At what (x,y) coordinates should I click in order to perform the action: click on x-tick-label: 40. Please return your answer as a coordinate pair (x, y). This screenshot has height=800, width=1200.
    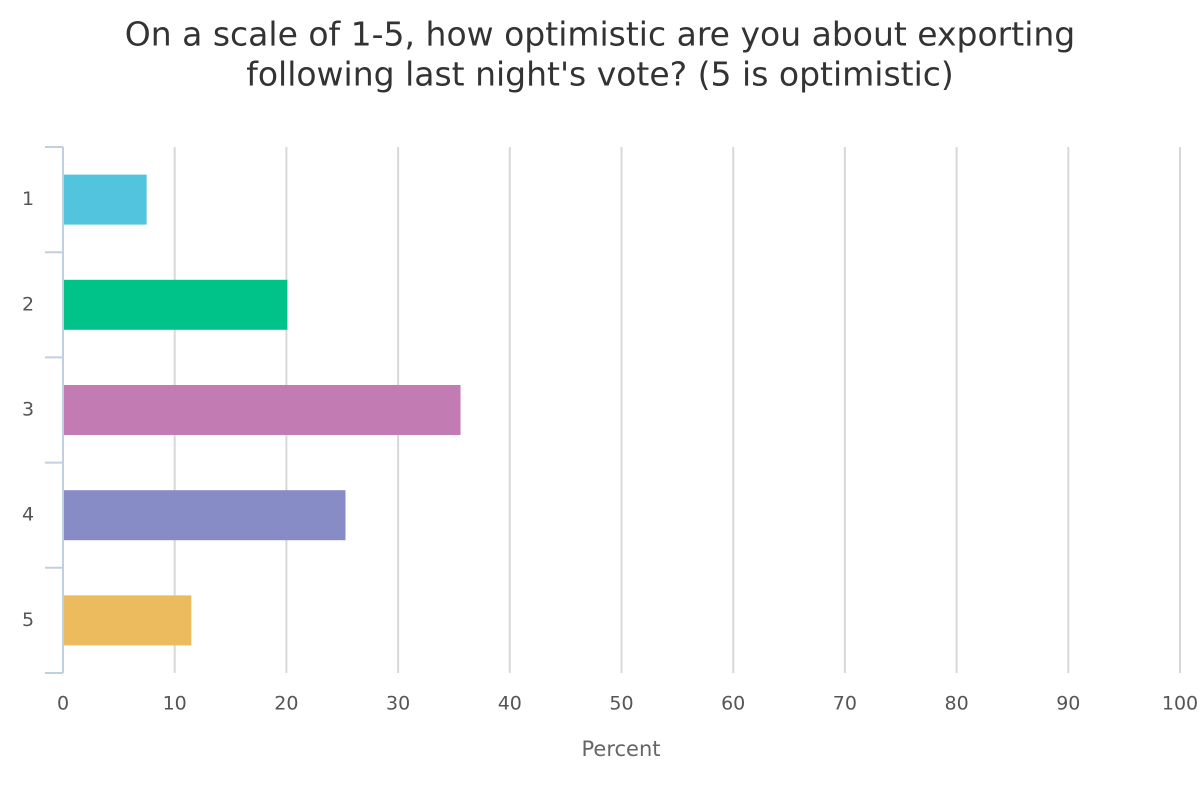
    Looking at the image, I should click on (510, 704).